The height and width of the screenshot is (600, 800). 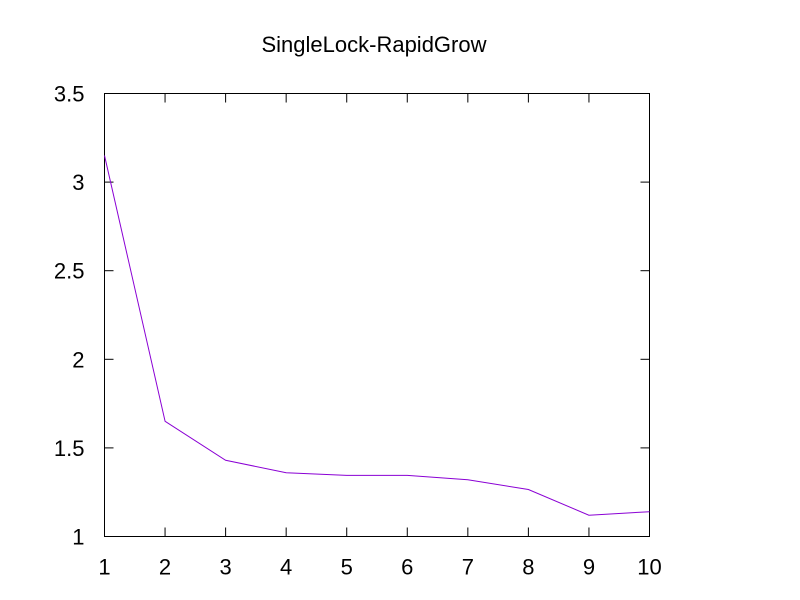 I want to click on x-tick-label: 8, so click(x=528, y=567).